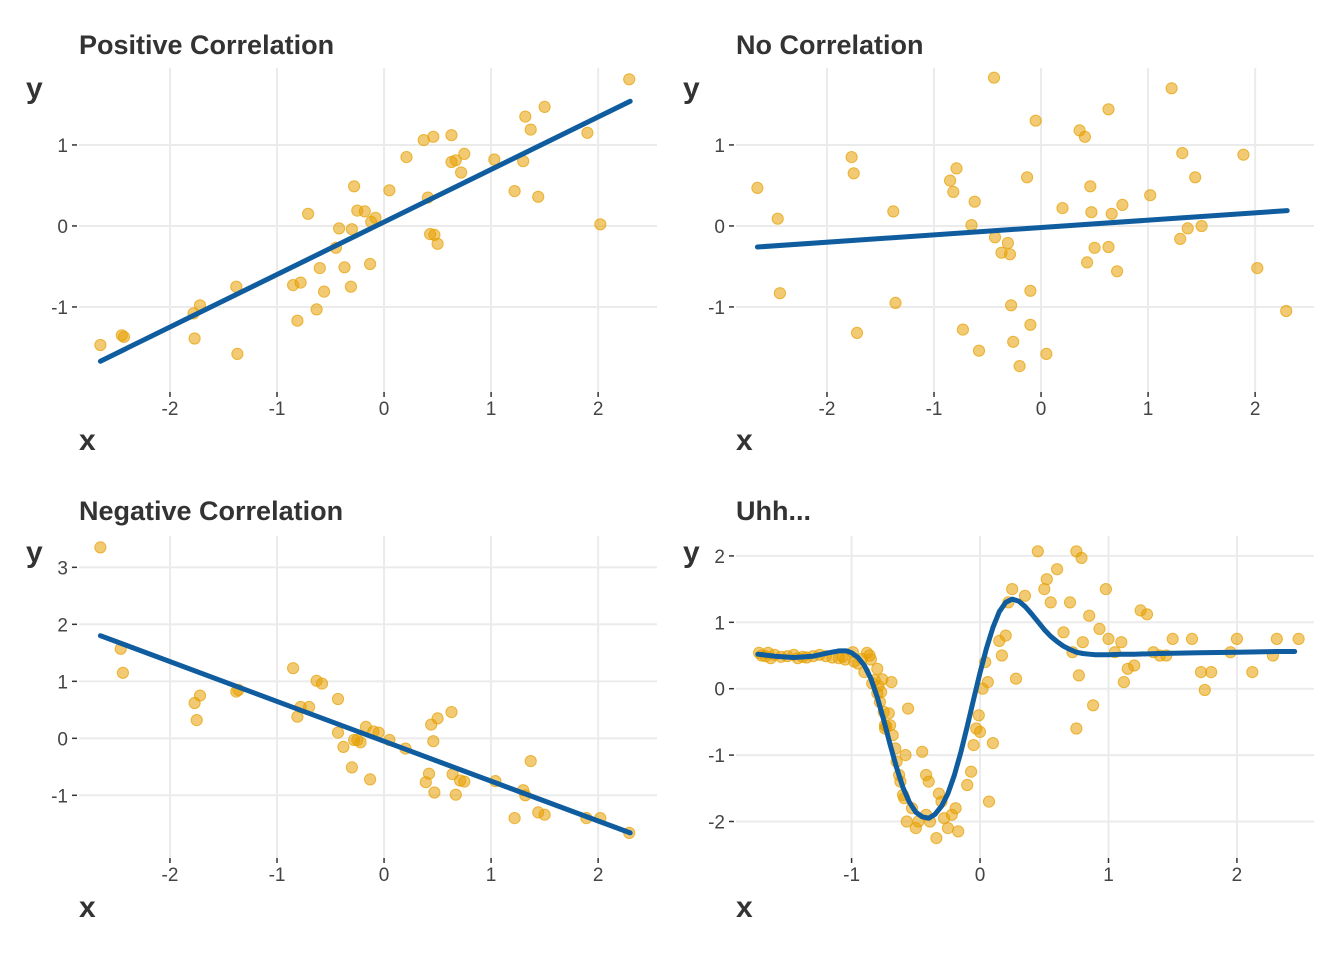 The image size is (1344, 960). What do you see at coordinates (721, 690) in the screenshot?
I see `y-axis-ticks: -2 -1 0 1 2` at bounding box center [721, 690].